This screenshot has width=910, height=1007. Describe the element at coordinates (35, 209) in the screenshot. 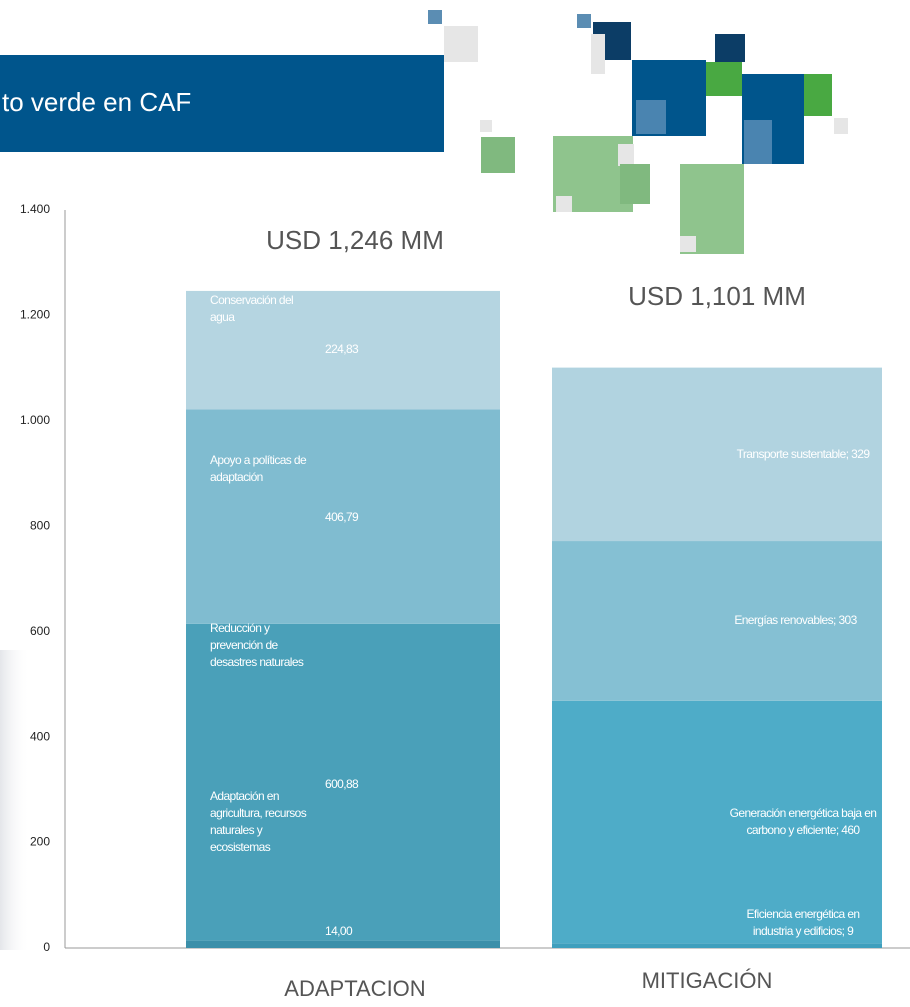

I see `y-tick-label: 1.400` at that location.